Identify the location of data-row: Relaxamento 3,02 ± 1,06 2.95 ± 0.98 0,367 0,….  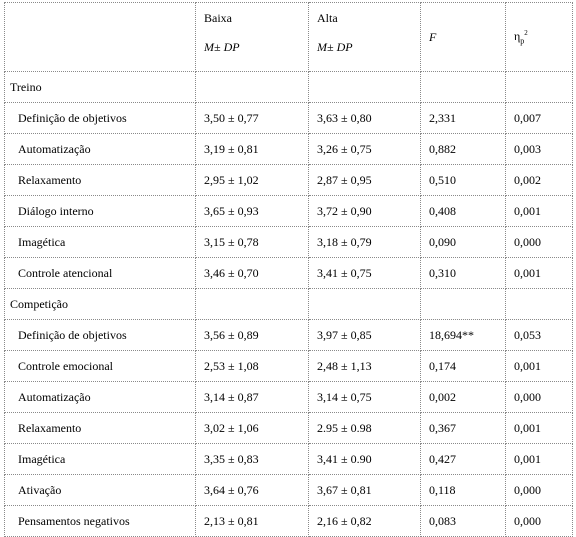
(288, 428).